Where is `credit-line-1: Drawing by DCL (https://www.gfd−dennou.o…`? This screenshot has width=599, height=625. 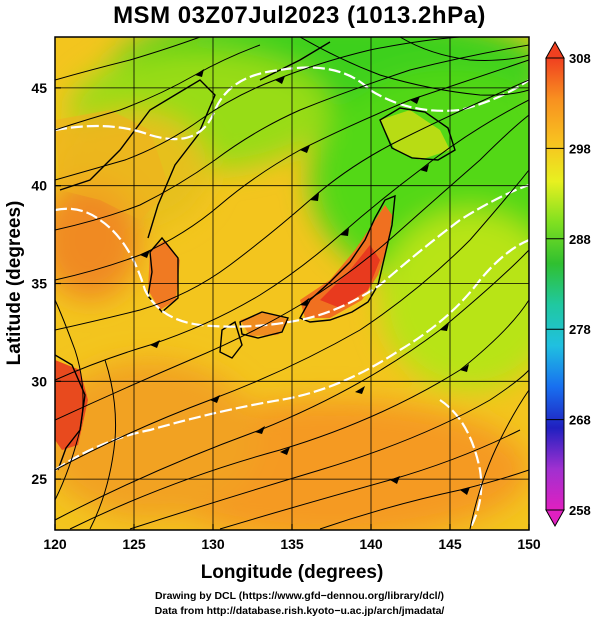 credit-line-1: Drawing by DCL (https://www.gfd−dennou.o… is located at coordinates (299, 596).